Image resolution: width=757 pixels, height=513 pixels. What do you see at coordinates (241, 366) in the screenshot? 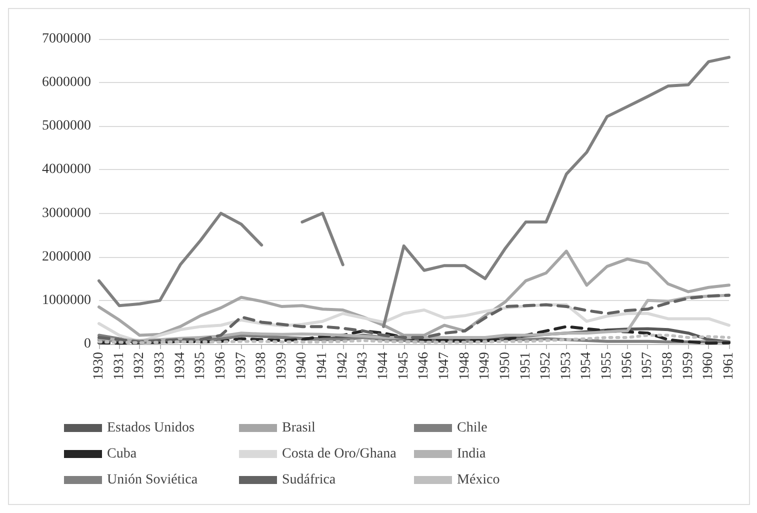
I see `x-tick-label: 1937` at bounding box center [241, 366].